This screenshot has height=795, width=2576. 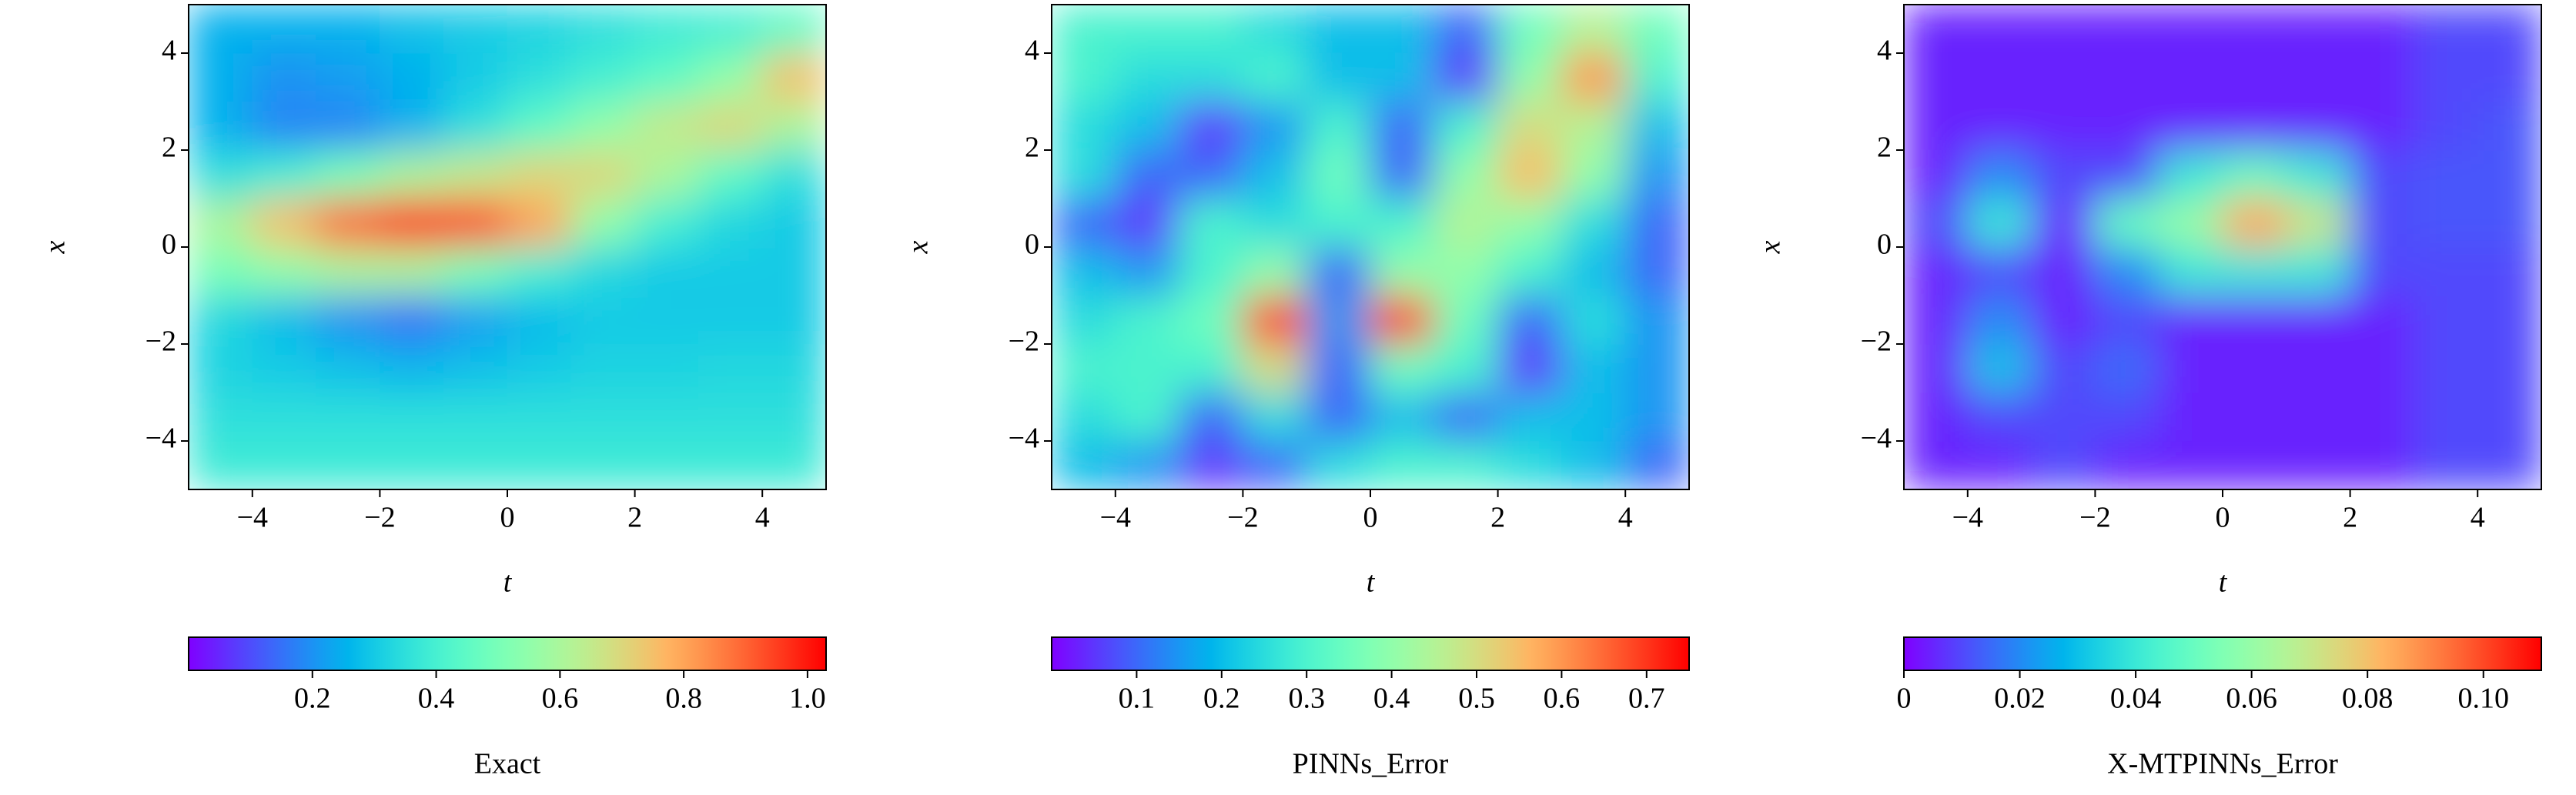 What do you see at coordinates (635, 518) in the screenshot?
I see `x-tick-label: 2` at bounding box center [635, 518].